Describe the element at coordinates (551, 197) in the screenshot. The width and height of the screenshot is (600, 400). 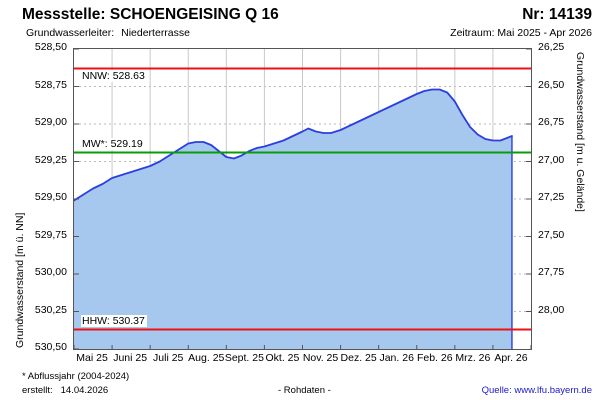
I see `y-axis-right-tick-label: 27,25` at that location.